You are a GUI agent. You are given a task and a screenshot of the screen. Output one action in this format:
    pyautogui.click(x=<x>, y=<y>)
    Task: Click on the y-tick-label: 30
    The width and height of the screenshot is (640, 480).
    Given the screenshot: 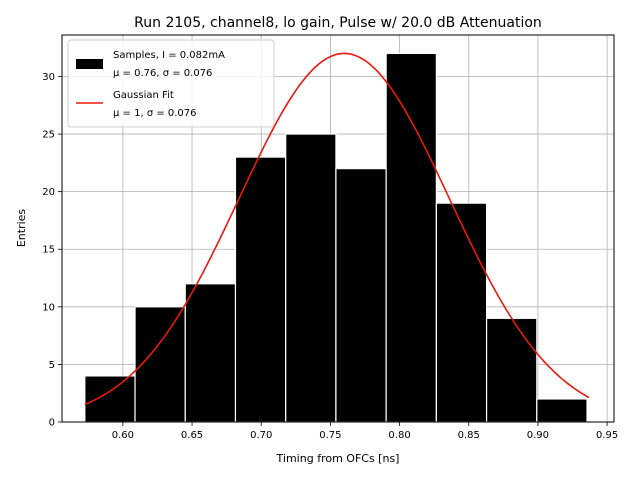 What is the action you would take?
    pyautogui.click(x=48, y=77)
    